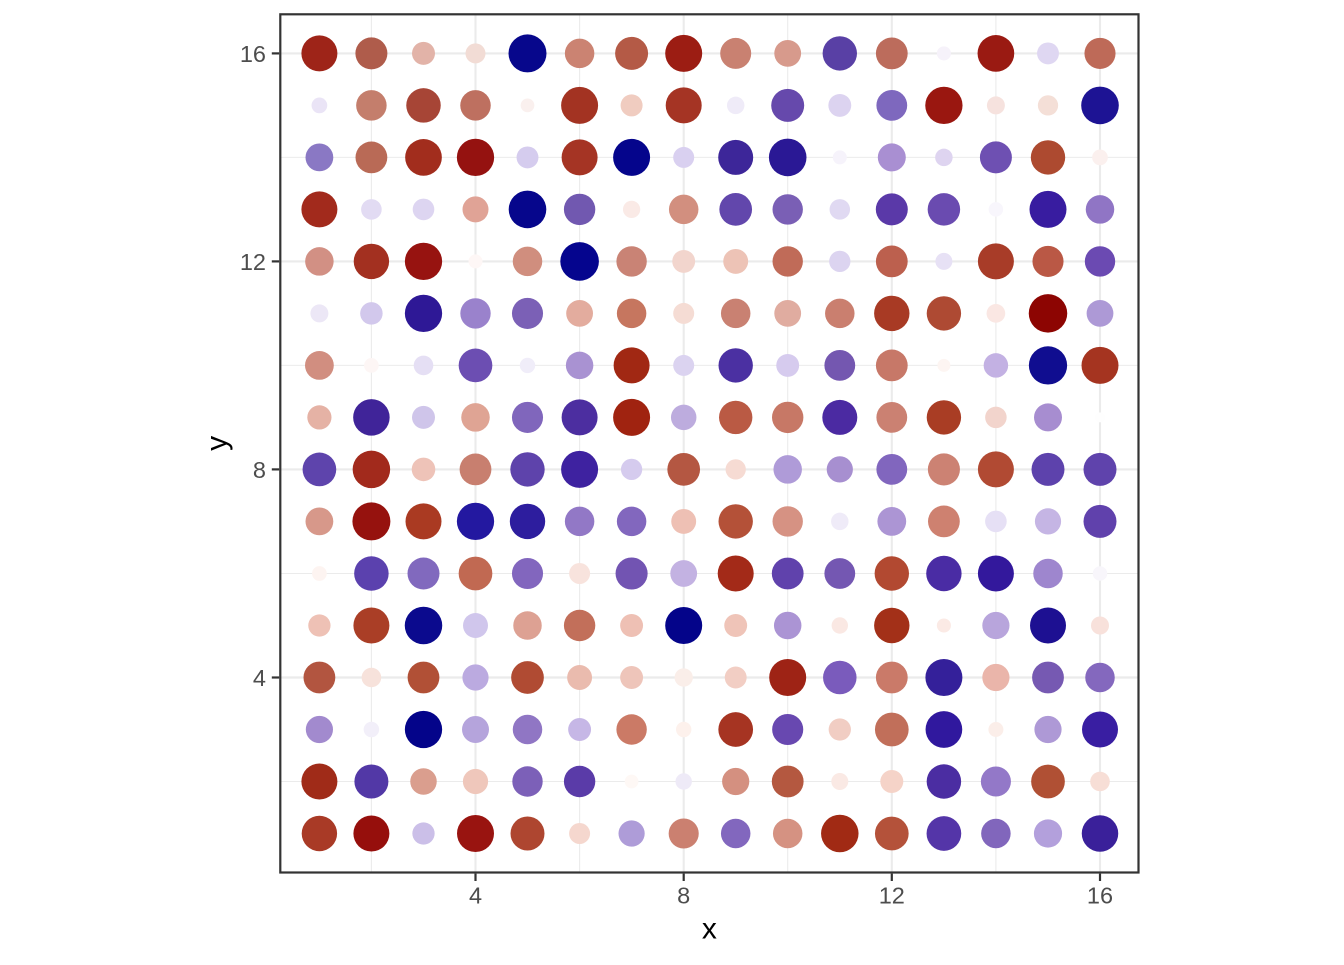  Describe the element at coordinates (709, 929) in the screenshot. I see `svg-text: x` at that location.